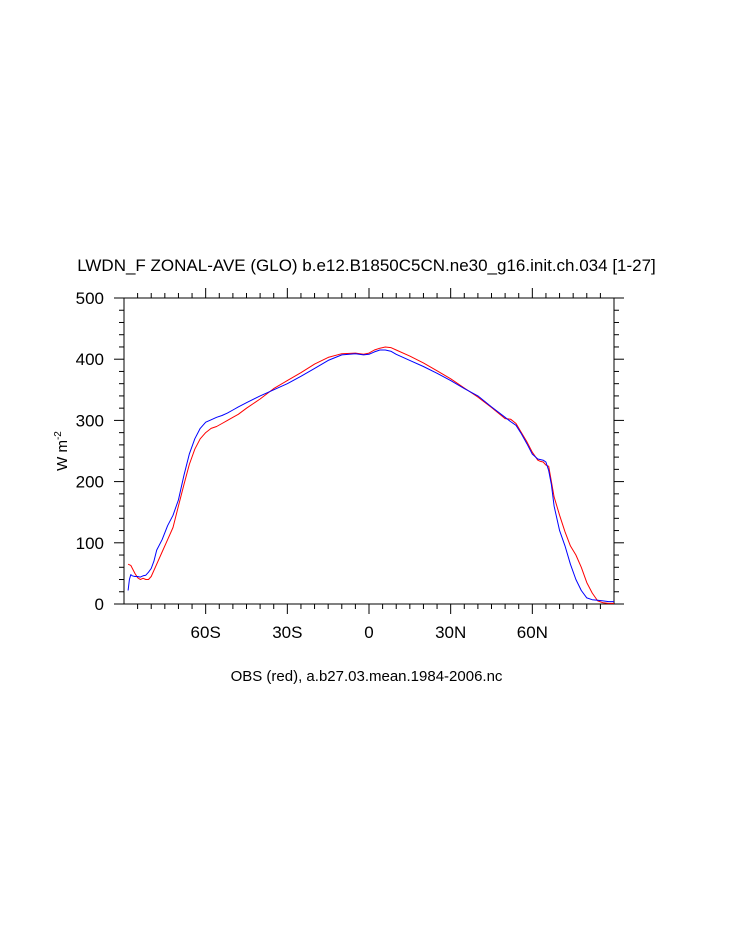 This screenshot has height=945, width=733. I want to click on x-tick-label: 60S, so click(206, 632).